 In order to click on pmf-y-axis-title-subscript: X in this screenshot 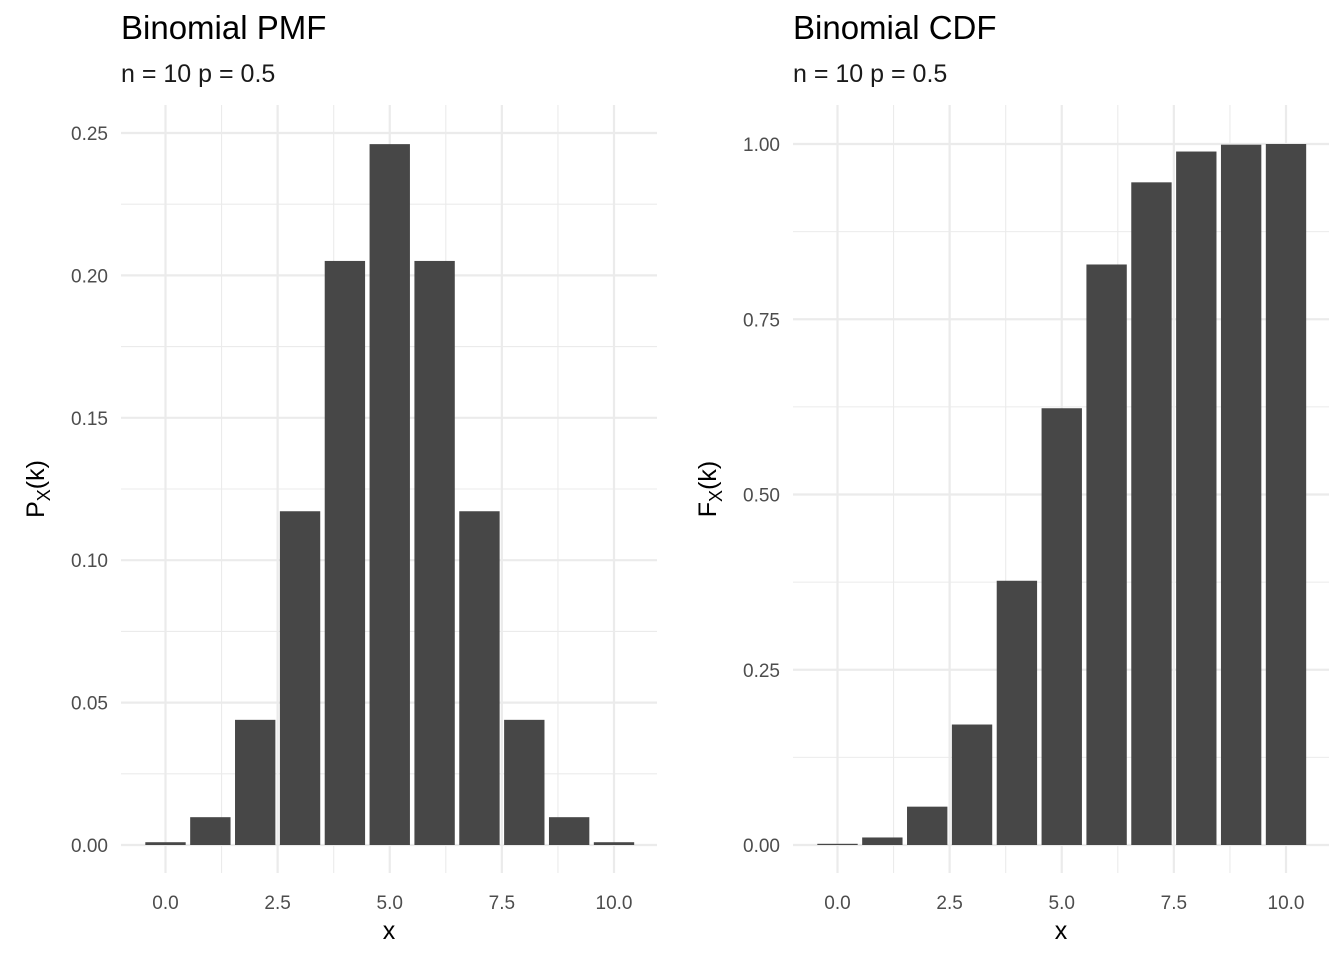, I will do `click(44, 495)`.